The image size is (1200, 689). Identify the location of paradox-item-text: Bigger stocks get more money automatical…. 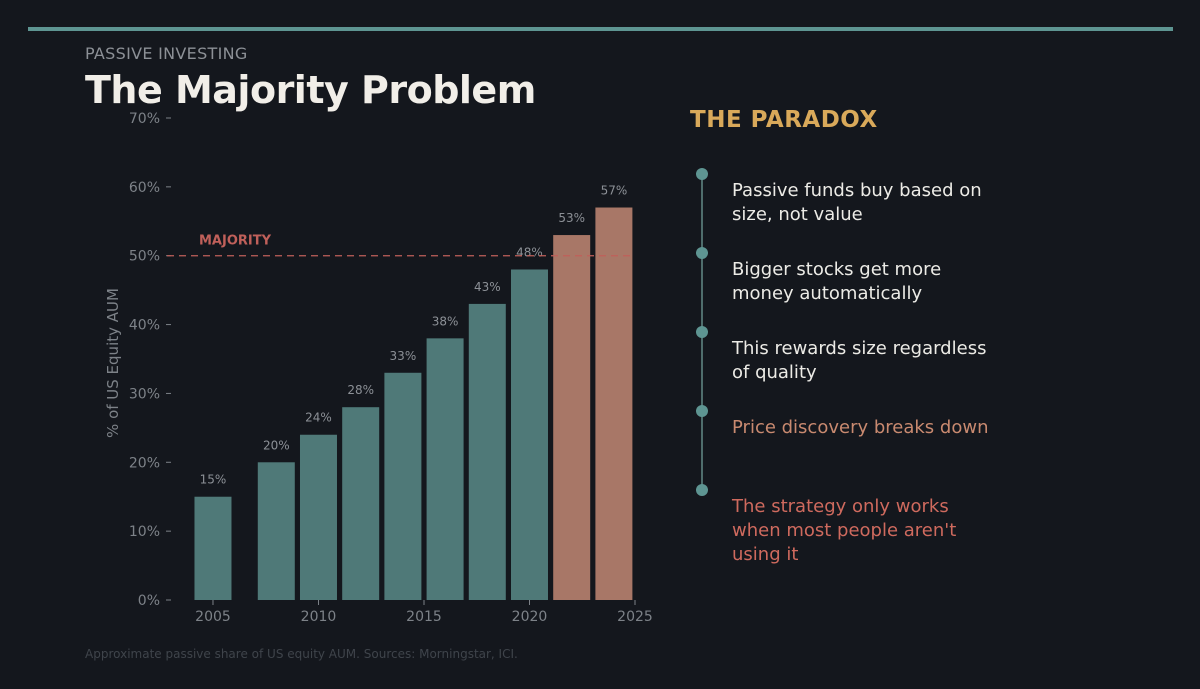
(837, 281).